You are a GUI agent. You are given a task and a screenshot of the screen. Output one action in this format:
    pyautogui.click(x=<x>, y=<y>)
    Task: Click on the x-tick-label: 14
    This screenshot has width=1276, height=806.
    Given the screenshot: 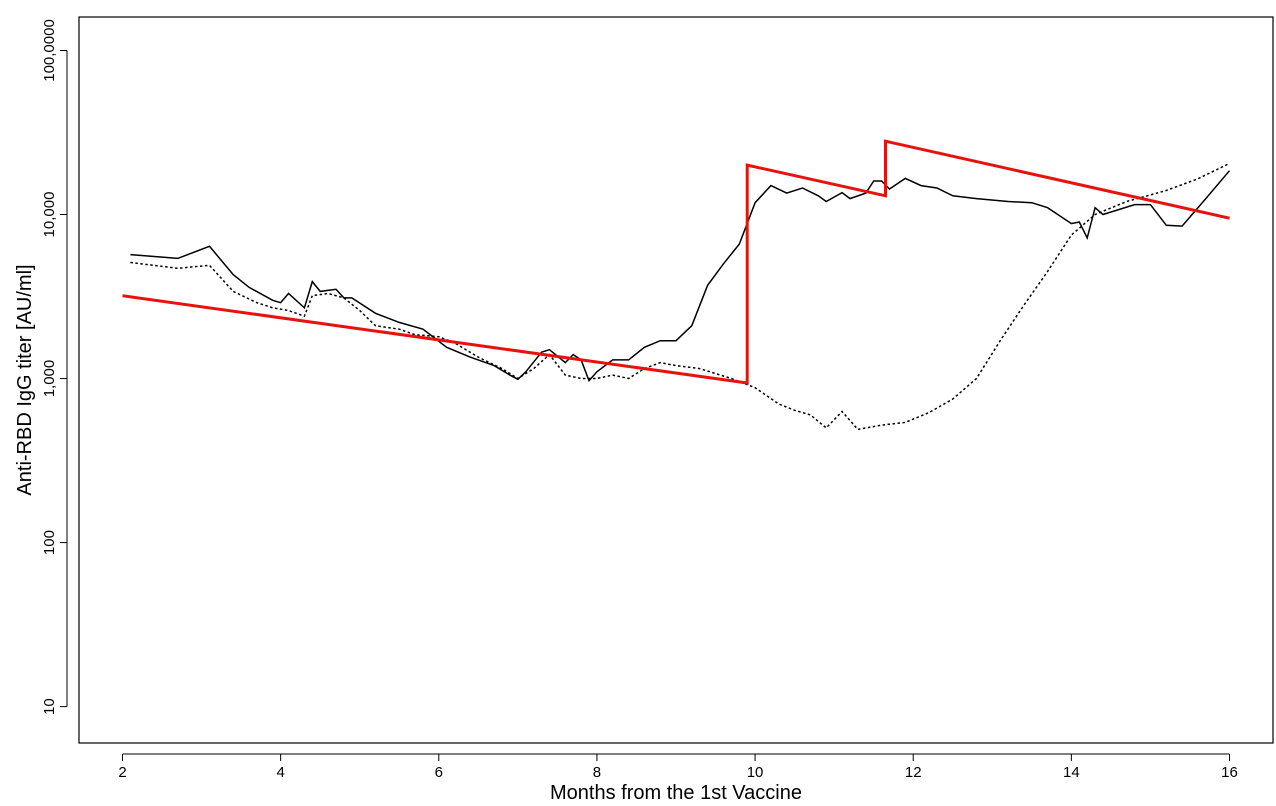 What is the action you would take?
    pyautogui.click(x=1071, y=772)
    